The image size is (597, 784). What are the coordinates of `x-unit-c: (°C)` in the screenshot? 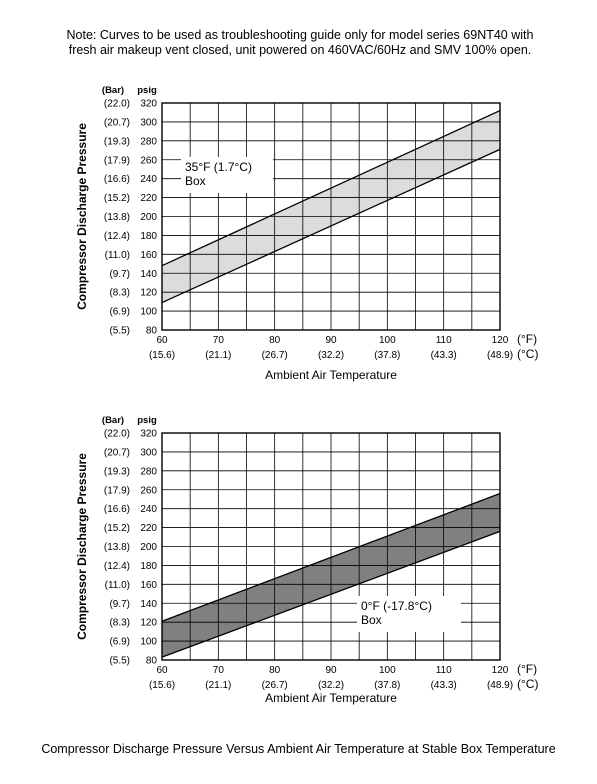 It's located at (527, 684).